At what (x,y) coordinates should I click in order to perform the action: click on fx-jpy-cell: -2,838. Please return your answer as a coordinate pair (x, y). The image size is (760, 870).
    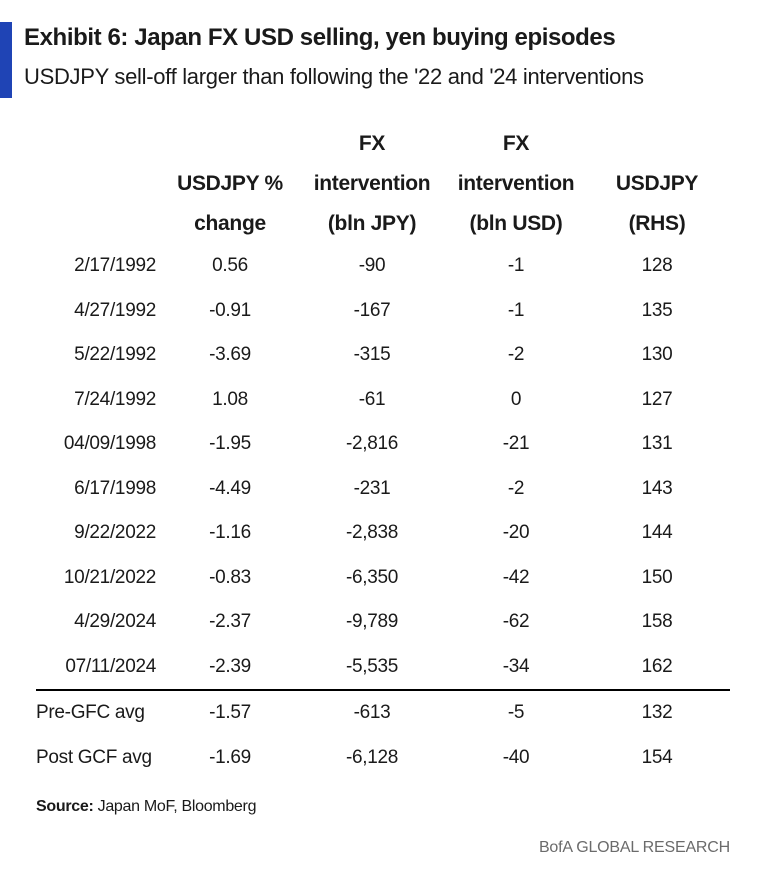
    Looking at the image, I should click on (372, 533).